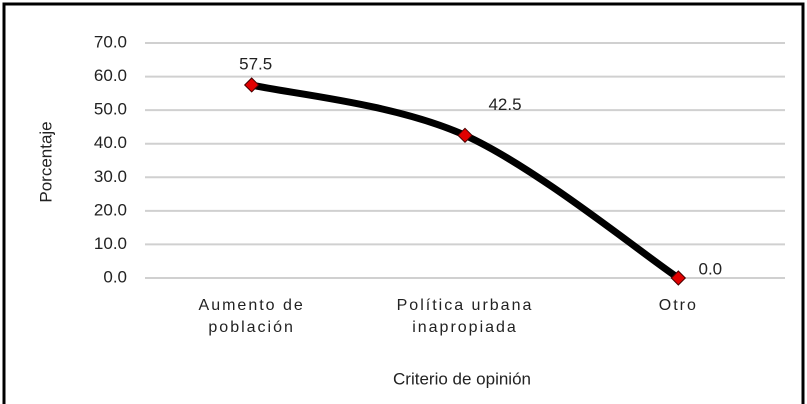 The width and height of the screenshot is (807, 404). What do you see at coordinates (115, 276) in the screenshot?
I see `y-tick-label: 0.0` at bounding box center [115, 276].